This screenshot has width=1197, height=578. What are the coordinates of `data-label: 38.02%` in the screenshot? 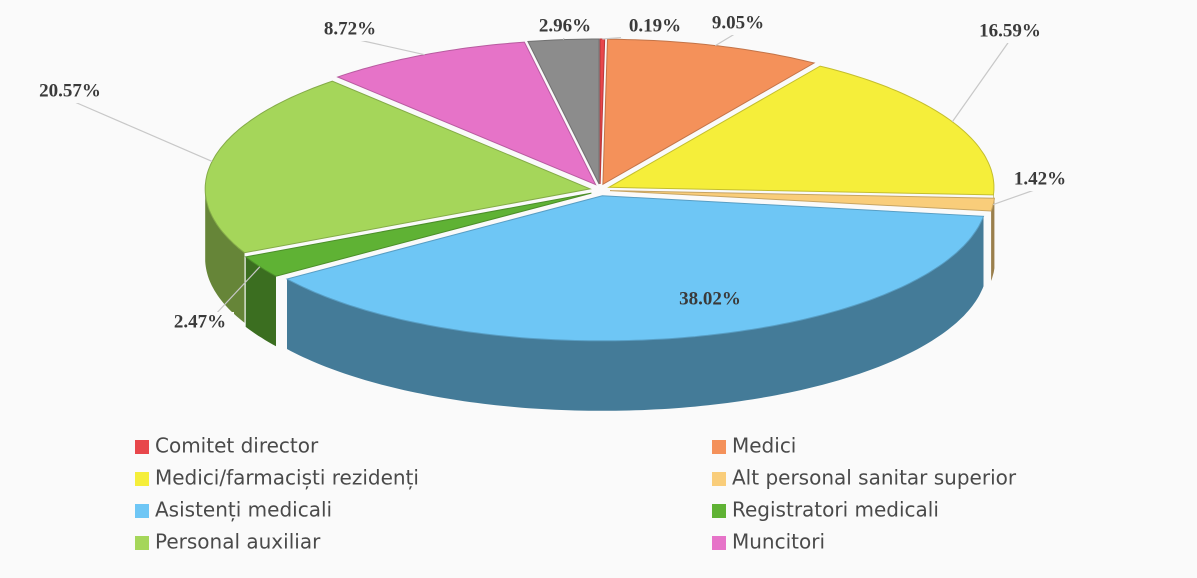 It's located at (710, 298).